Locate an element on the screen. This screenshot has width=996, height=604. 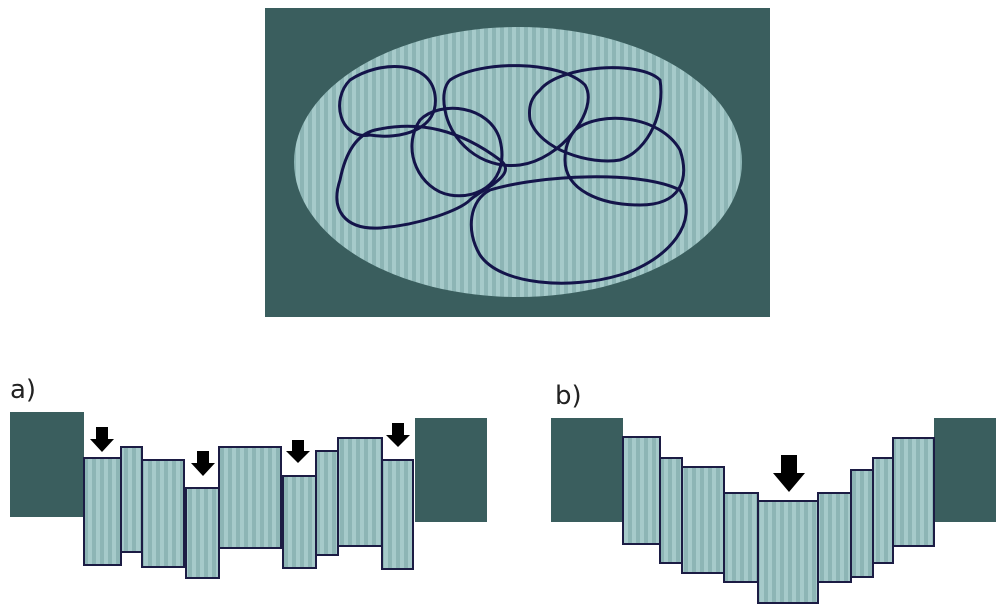
panel-b is located at coordinates (773, 511).